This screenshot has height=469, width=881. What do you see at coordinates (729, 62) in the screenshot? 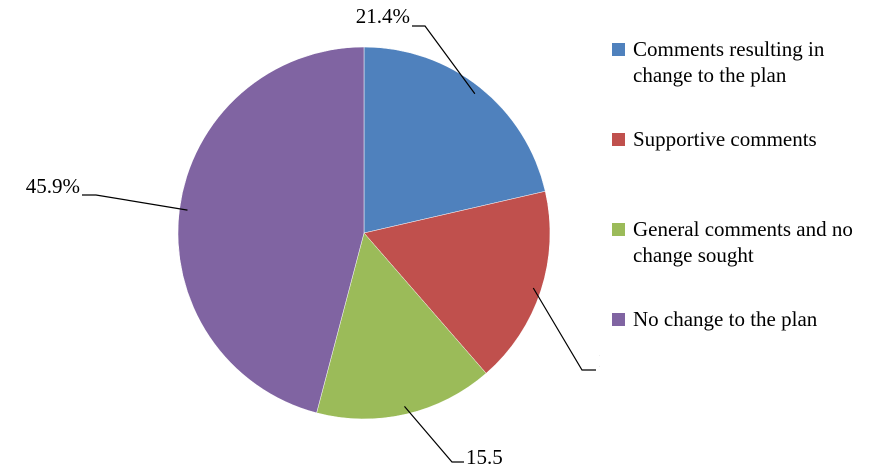
I see `legend-label: Comments resulting in change to the plan` at bounding box center [729, 62].